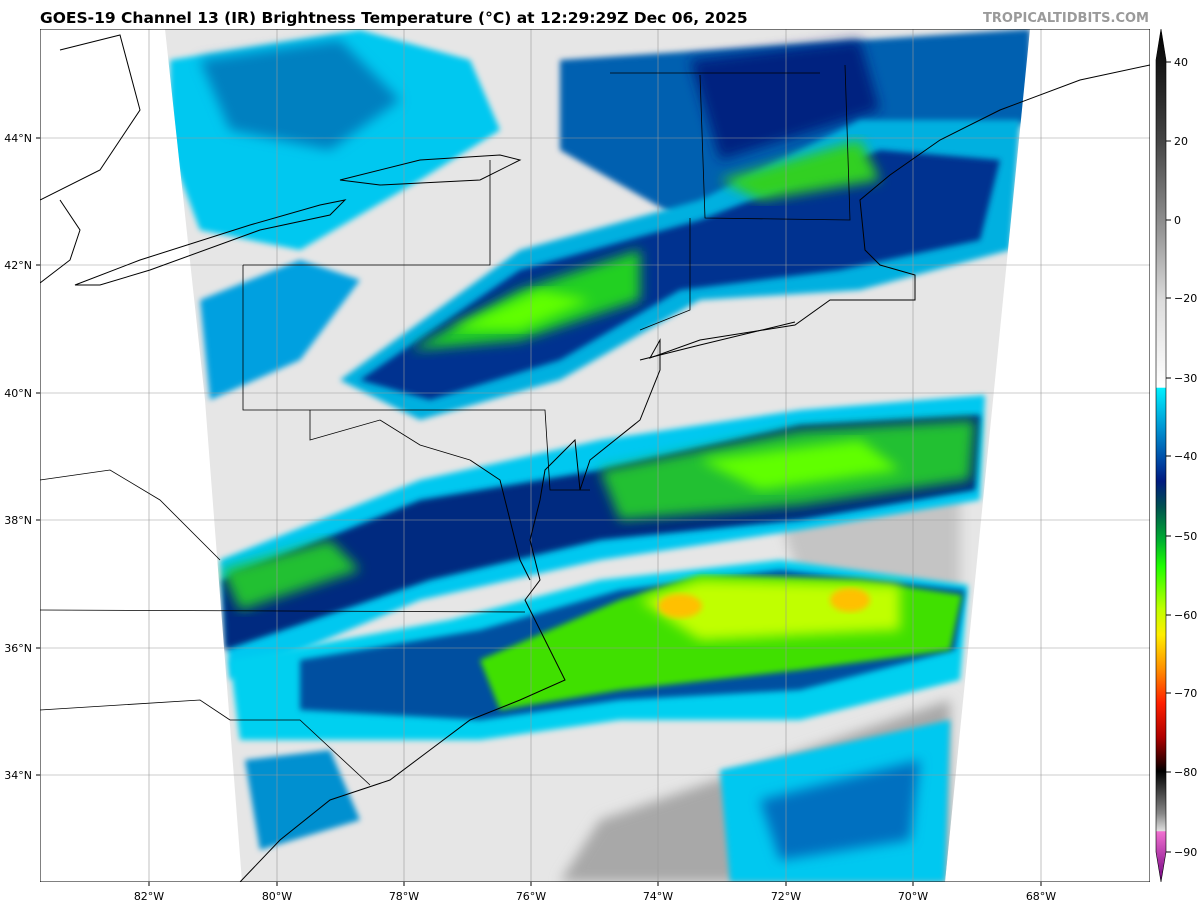 The height and width of the screenshot is (906, 1200). Describe the element at coordinates (404, 896) in the screenshot. I see `lon-tick-label: 78°W` at that location.